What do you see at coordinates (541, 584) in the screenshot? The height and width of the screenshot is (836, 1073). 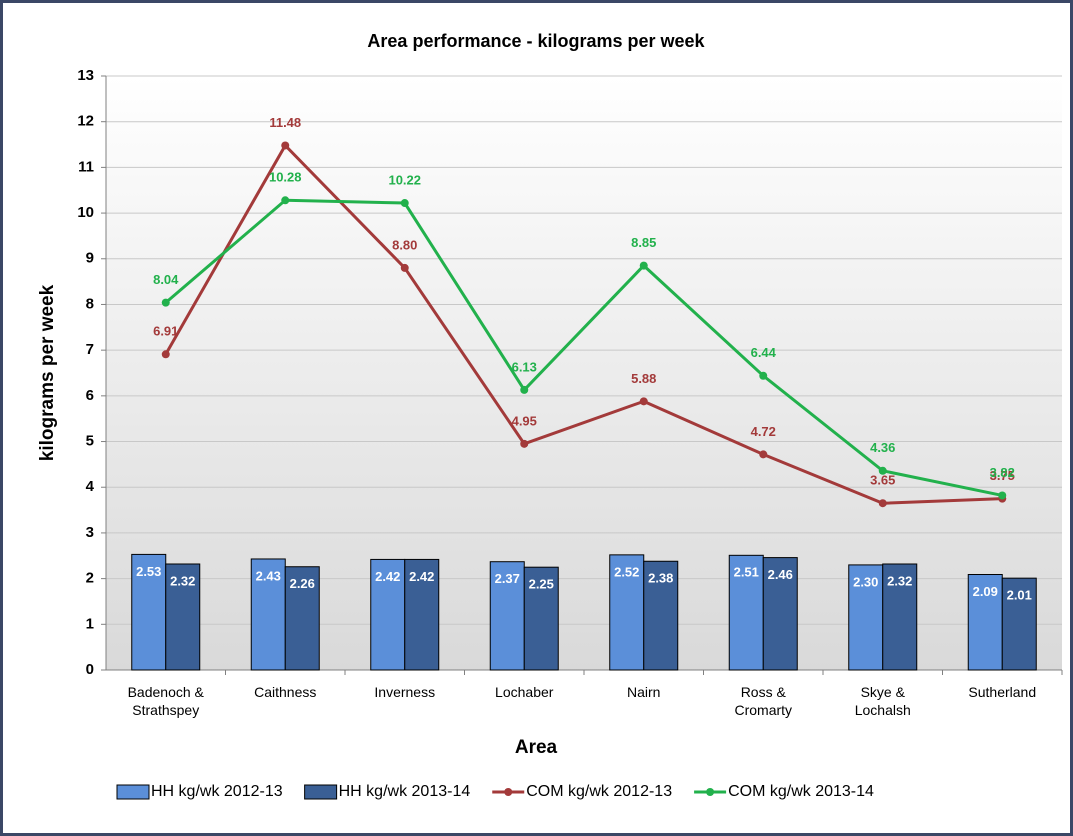 I see `data-label: 2.25` at bounding box center [541, 584].